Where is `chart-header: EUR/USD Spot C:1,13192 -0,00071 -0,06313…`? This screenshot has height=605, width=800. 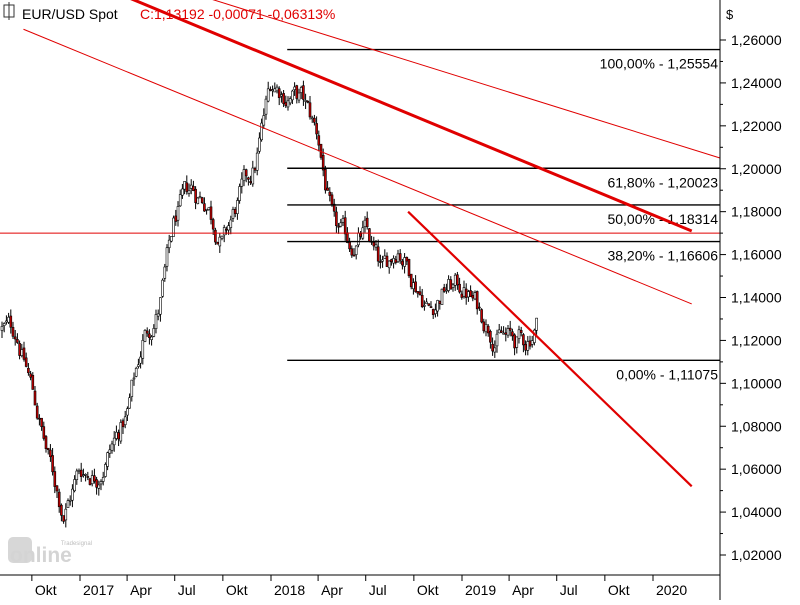 chart-header: EUR/USD Spot C:1,13192 -0,00071 -0,06313… is located at coordinates (169, 12).